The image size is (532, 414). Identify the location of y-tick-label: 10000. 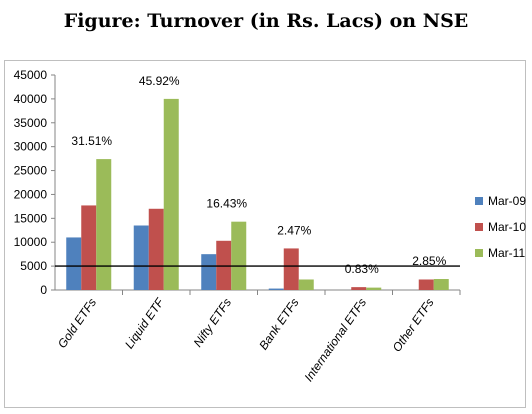
(31, 242).